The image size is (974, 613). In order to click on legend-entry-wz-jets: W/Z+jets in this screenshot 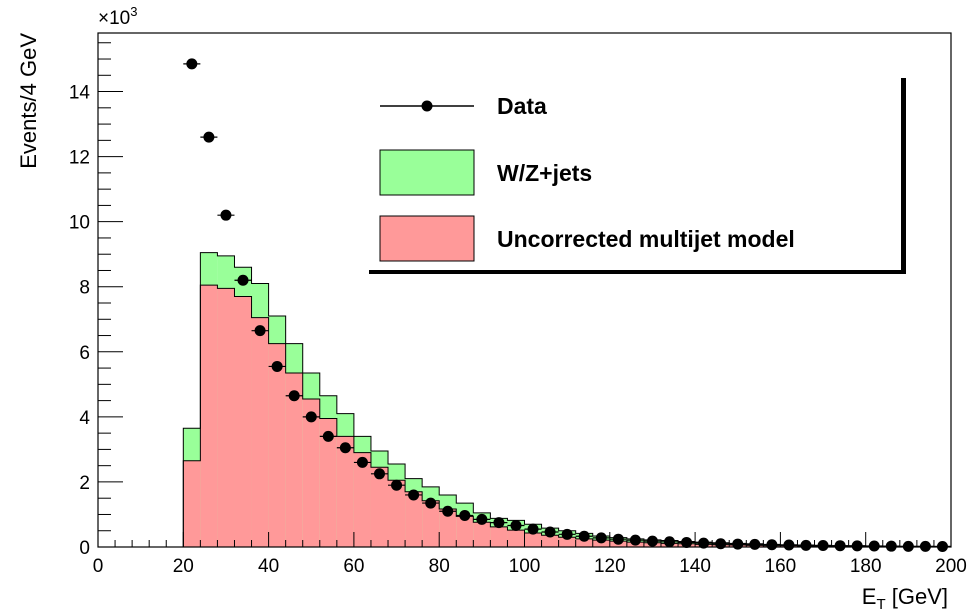, I will do `click(485, 172)`.